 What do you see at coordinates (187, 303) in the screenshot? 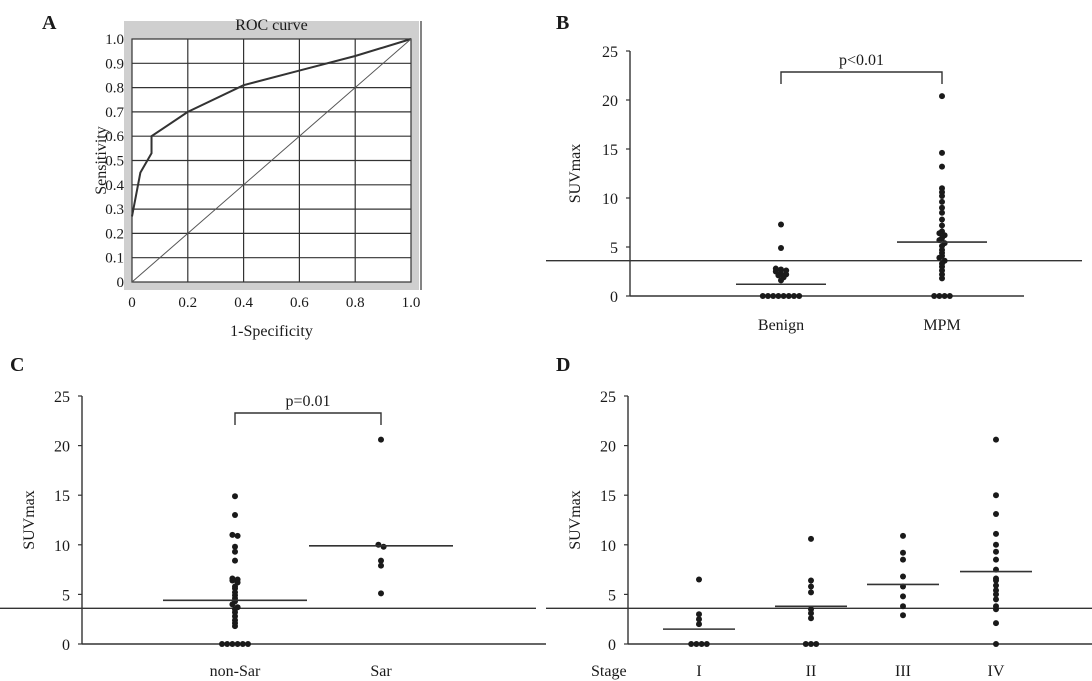
I see `x-tick-label: 0.2` at bounding box center [187, 303].